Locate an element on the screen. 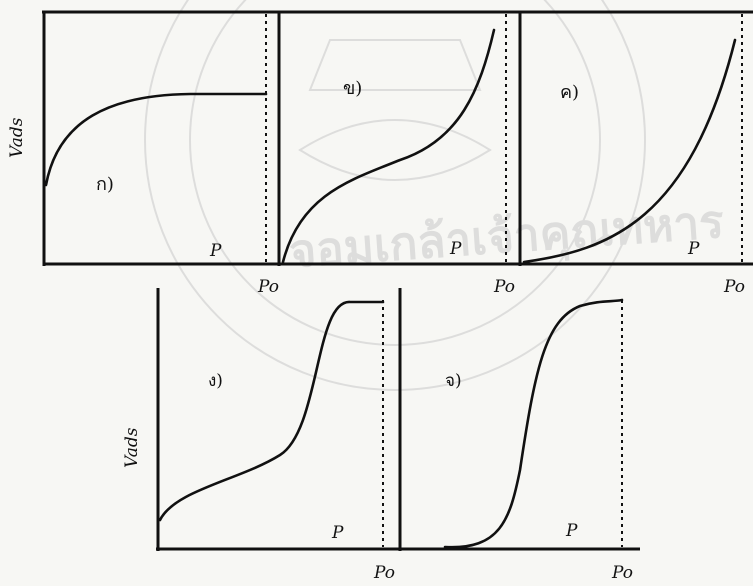  panel-e: จ) P Po is located at coordinates (538, 440).